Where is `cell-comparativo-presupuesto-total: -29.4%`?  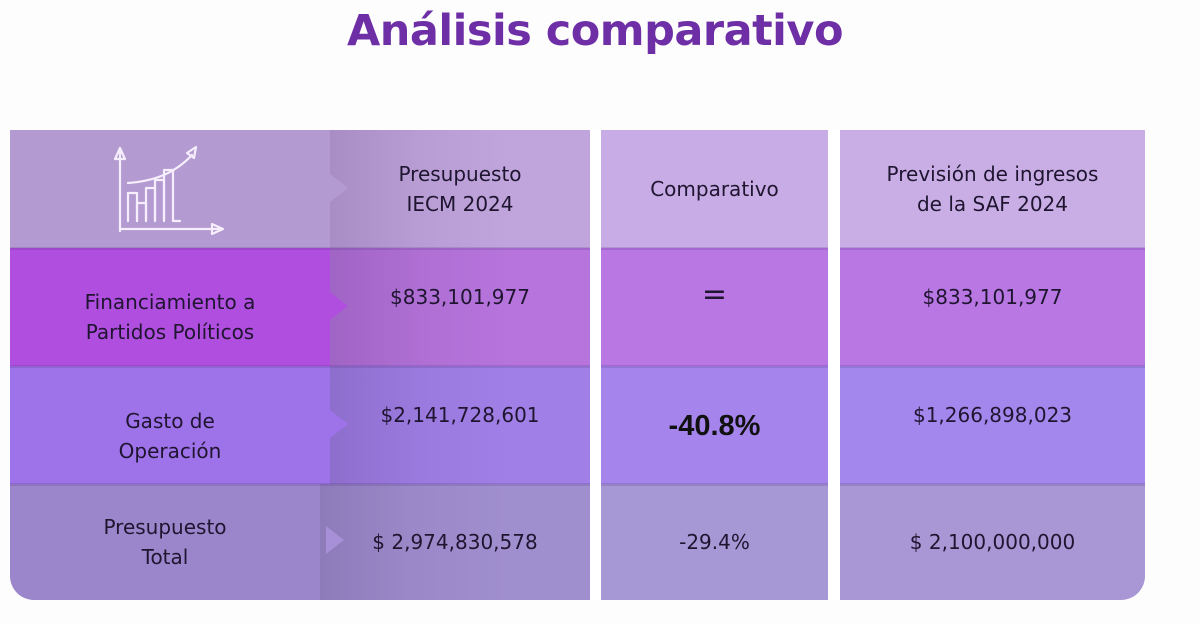 cell-comparativo-presupuesto-total: -29.4% is located at coordinates (714, 542).